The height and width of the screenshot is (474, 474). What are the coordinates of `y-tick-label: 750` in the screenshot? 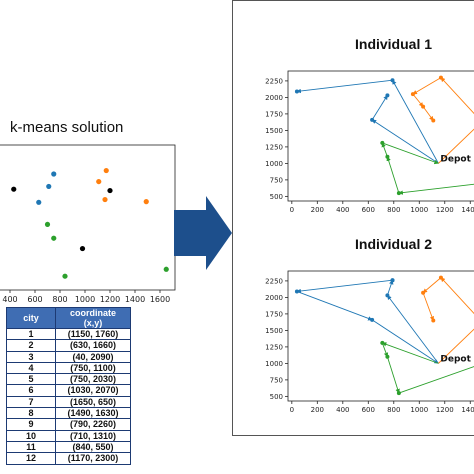 It's located at (276, 380).